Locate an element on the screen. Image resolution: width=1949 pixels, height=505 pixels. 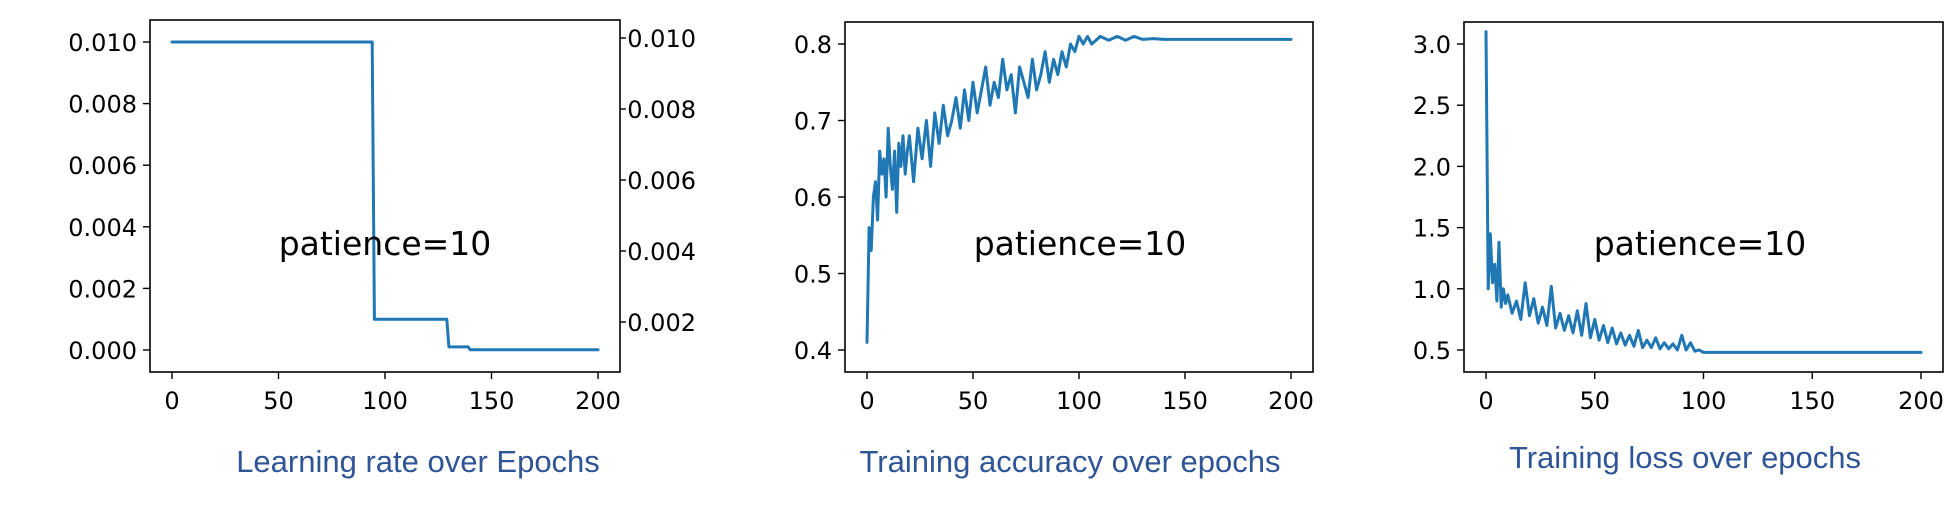
y2-tick-label: 0.004 is located at coordinates (661, 252).